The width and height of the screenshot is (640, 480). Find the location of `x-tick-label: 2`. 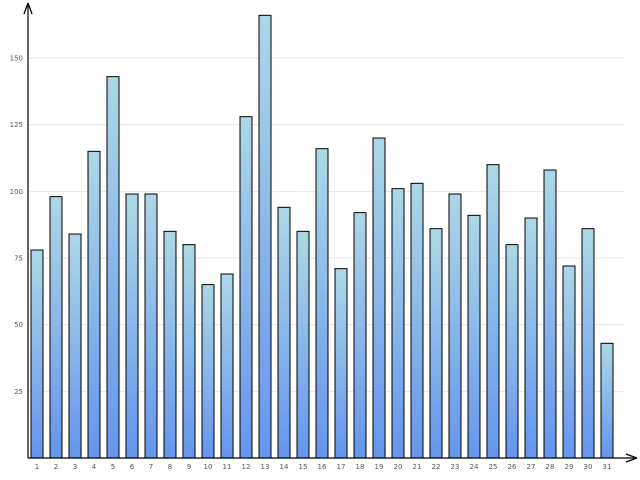

x-tick-label: 2 is located at coordinates (56, 467).